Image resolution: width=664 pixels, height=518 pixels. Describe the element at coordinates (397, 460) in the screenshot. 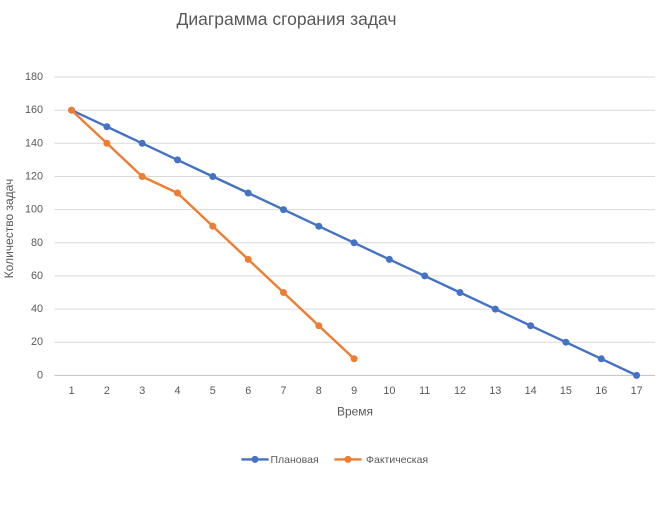

I see `svg-text: Фактическая` at that location.